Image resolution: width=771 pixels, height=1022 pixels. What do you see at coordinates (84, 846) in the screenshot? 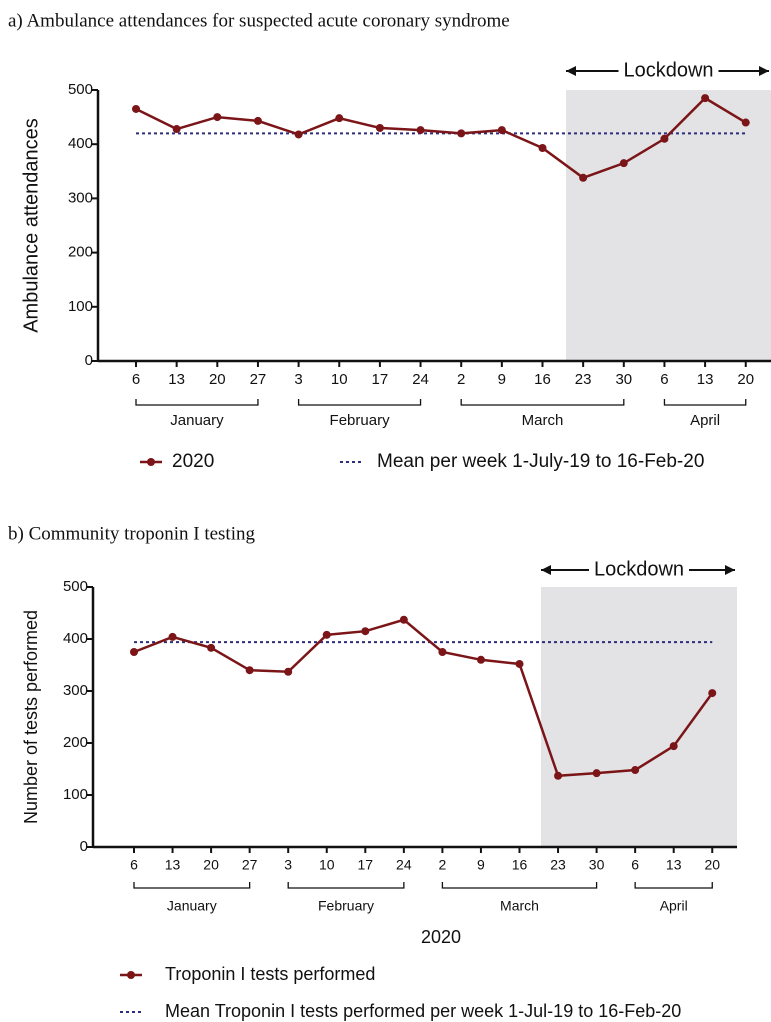
I see `y-tick-label: 0` at bounding box center [84, 846].